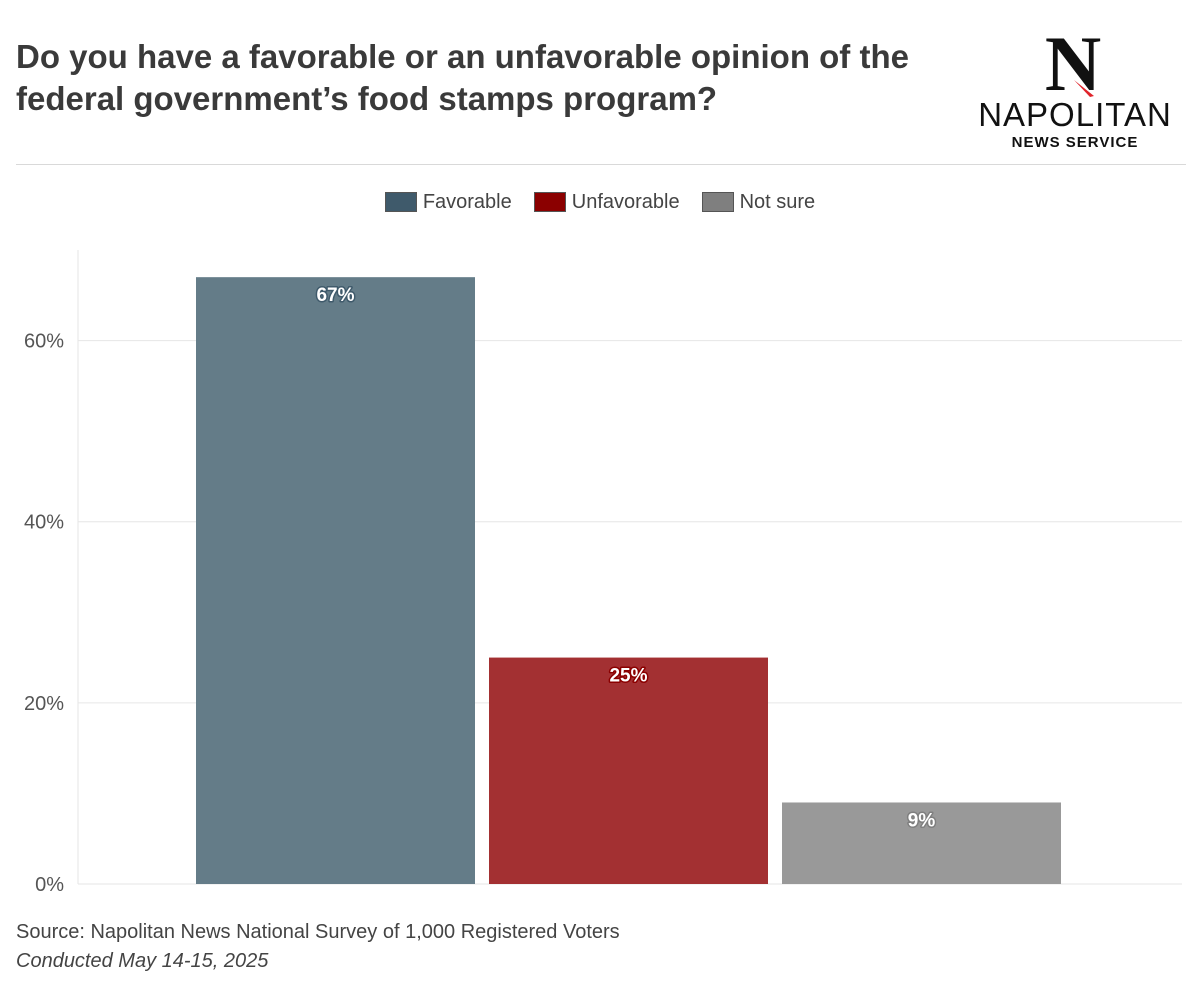 The width and height of the screenshot is (1200, 991). I want to click on logo-mark-icon: N, so click(1073, 63).